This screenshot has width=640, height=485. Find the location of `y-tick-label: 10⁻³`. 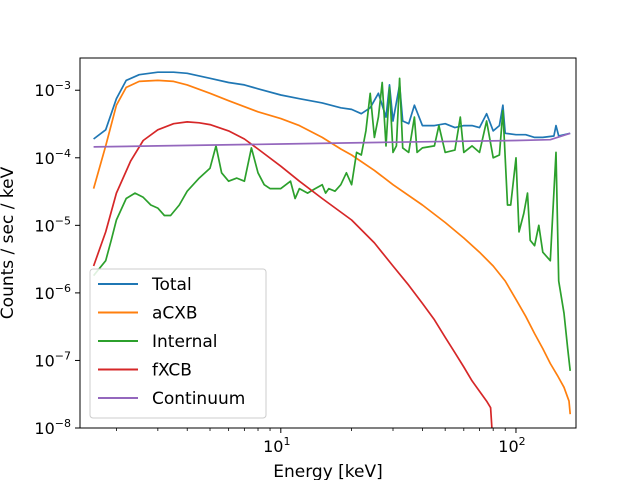

y-tick-label: 10⁻³ is located at coordinates (52, 89).